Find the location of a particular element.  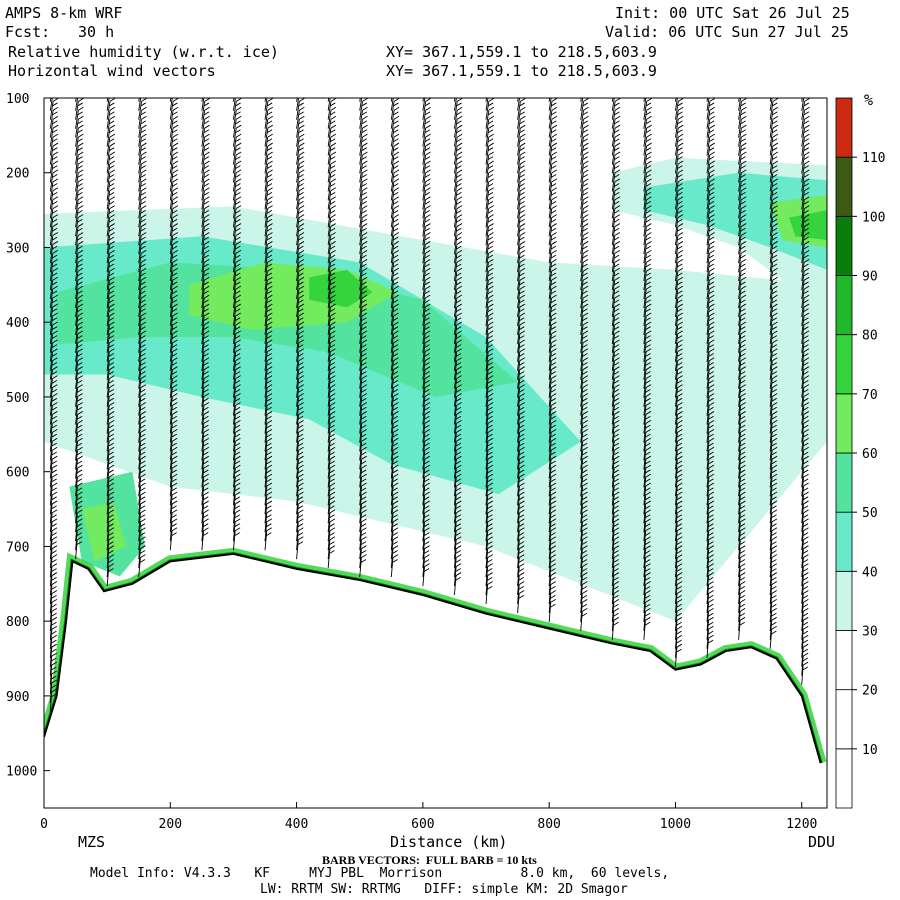

colorbar-segment is located at coordinates (844, 186).